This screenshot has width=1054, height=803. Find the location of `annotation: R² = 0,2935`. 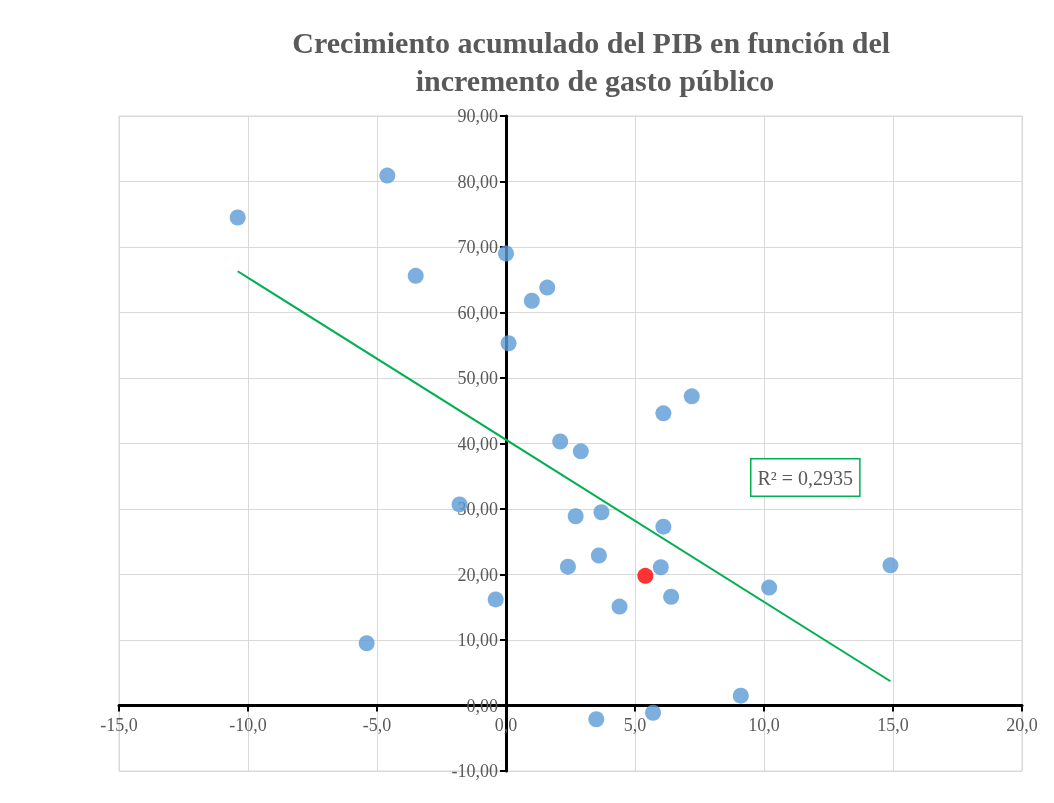

annotation: R² = 0,2935 is located at coordinates (805, 477).